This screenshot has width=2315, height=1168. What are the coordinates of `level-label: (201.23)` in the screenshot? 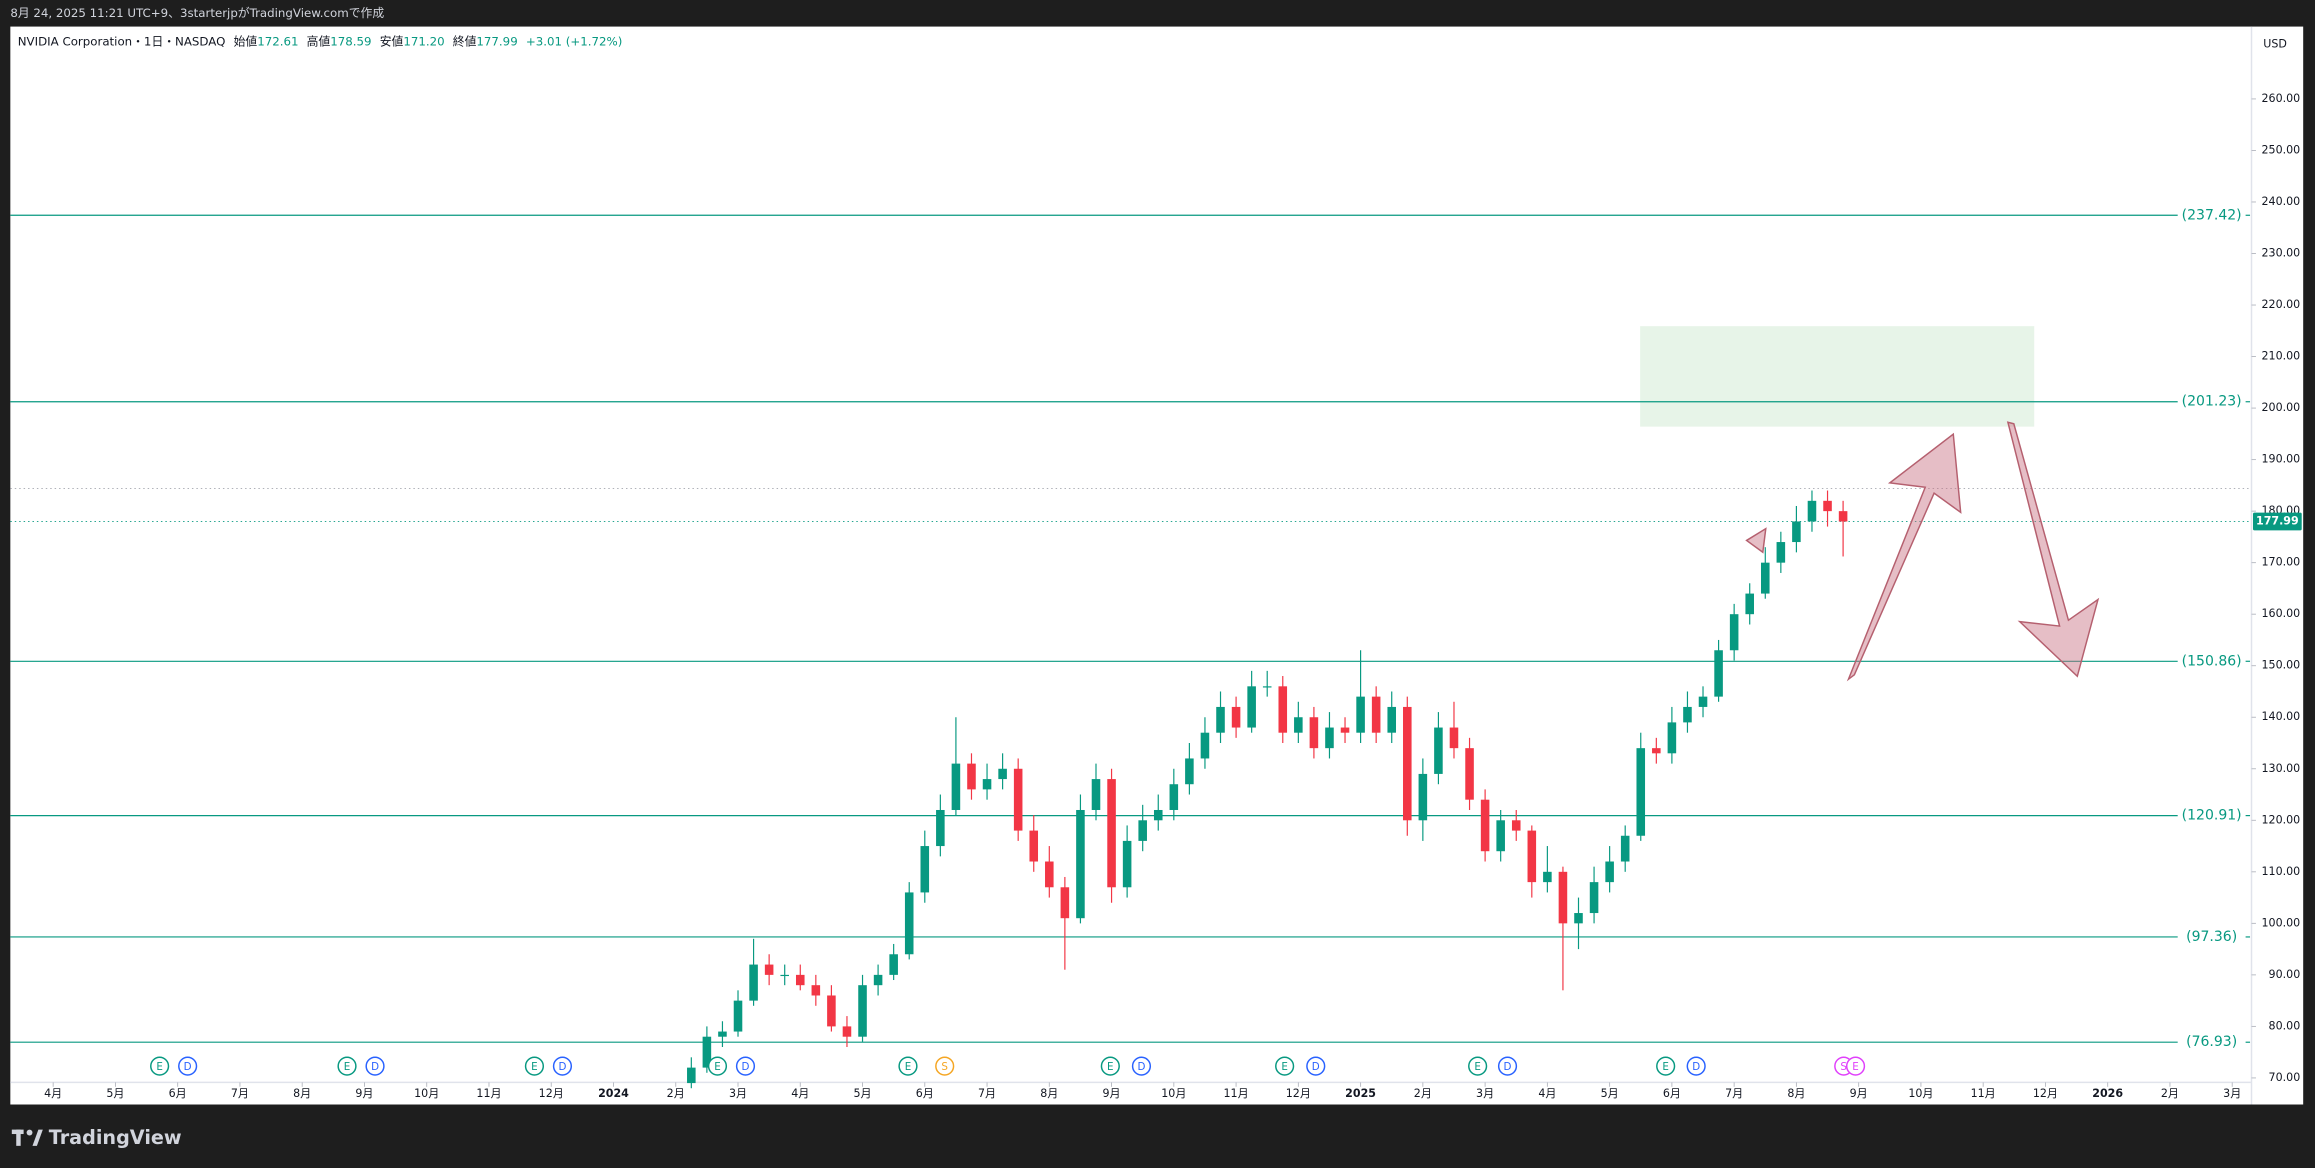 It's located at (2212, 402).